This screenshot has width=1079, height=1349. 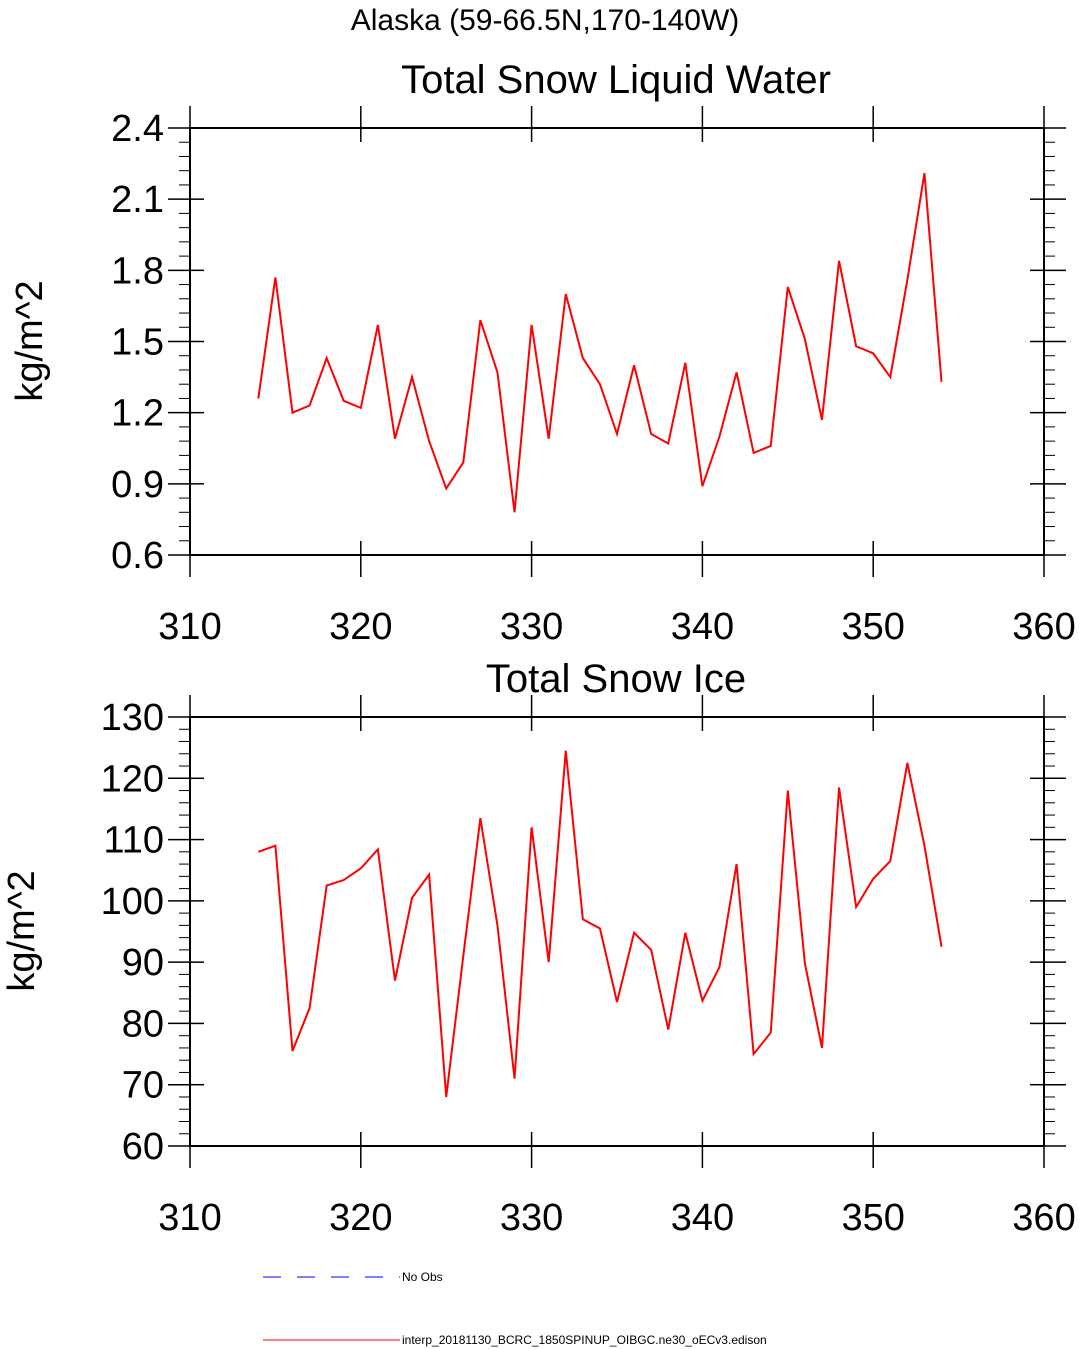 What do you see at coordinates (143, 1086) in the screenshot?
I see `y-tick-label: 70` at bounding box center [143, 1086].